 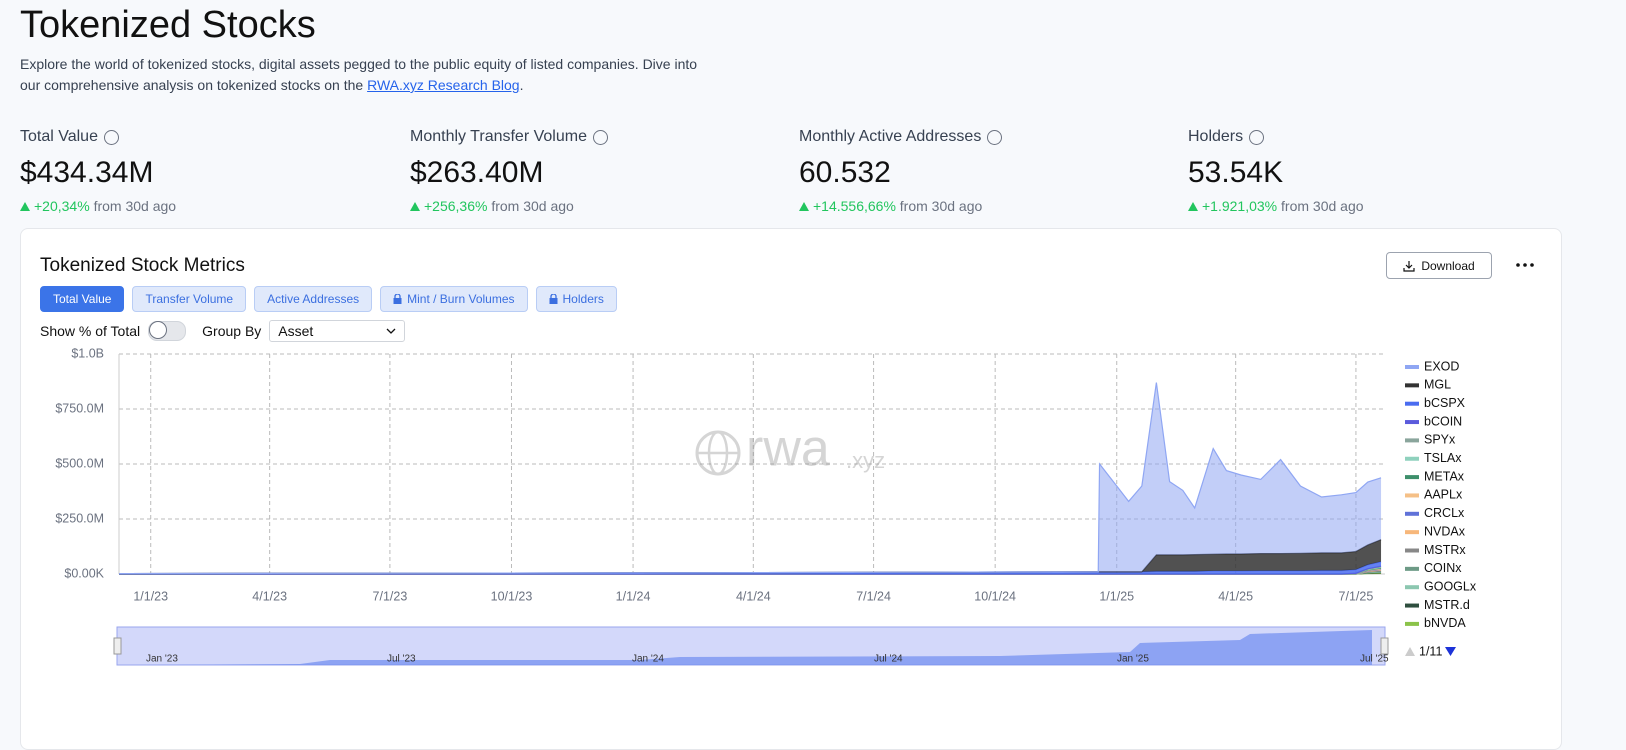 I want to click on y-tick-label: $1.0B, so click(x=87, y=353).